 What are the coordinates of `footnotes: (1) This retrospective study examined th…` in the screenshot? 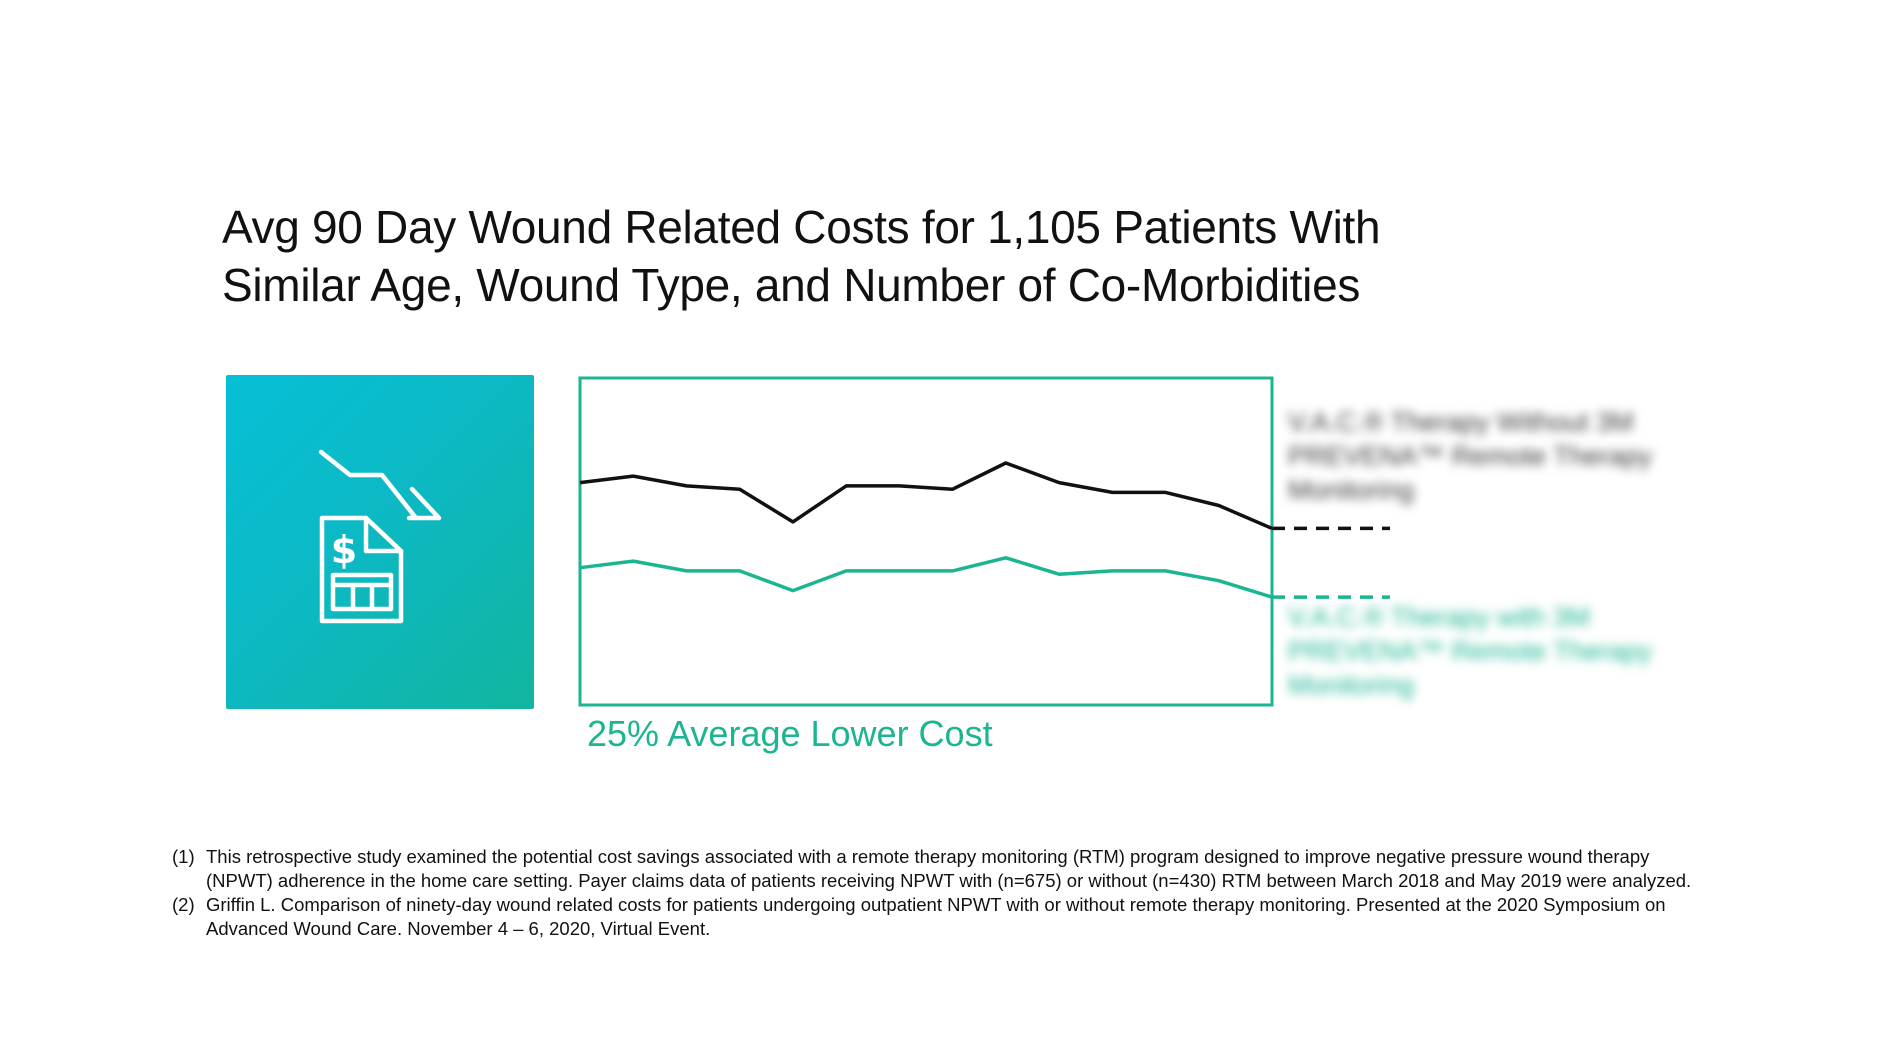 It's located at (942, 893).